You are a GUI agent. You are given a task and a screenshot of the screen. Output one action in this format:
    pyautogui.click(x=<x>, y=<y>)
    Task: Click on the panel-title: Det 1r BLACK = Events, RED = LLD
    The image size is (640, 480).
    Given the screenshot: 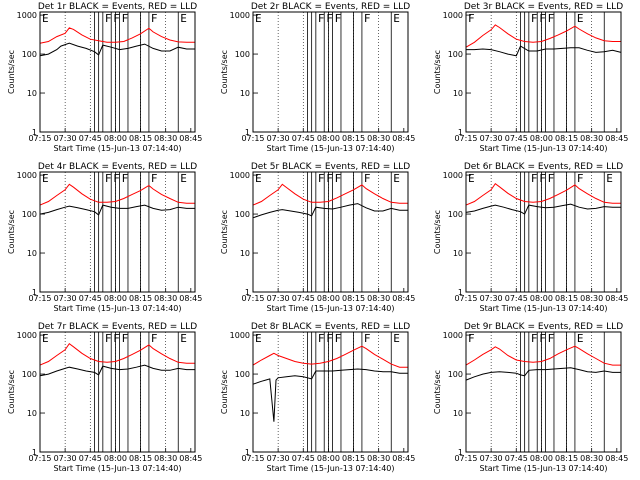 What is the action you would take?
    pyautogui.click(x=117, y=7)
    